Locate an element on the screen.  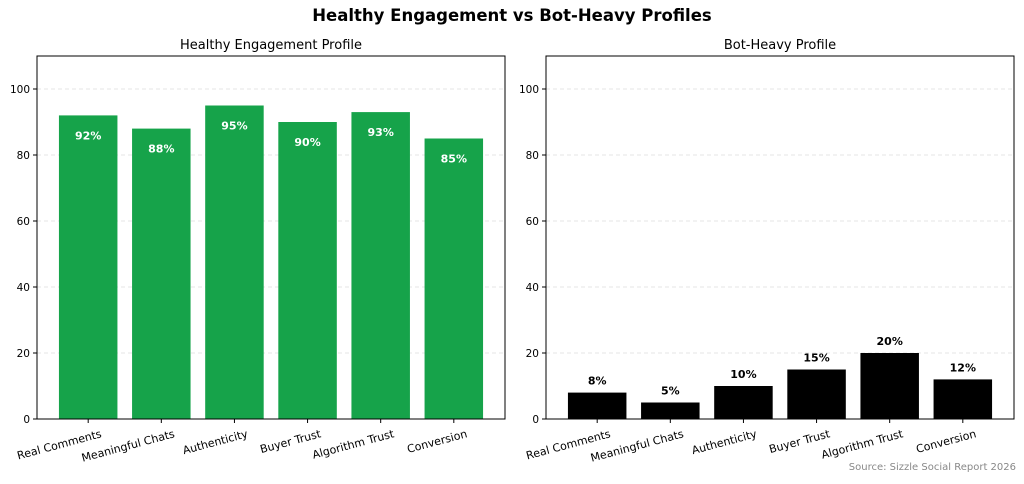
figure-title: Healthy Engagement vs Bot-Heavy Profiles is located at coordinates (512, 15).